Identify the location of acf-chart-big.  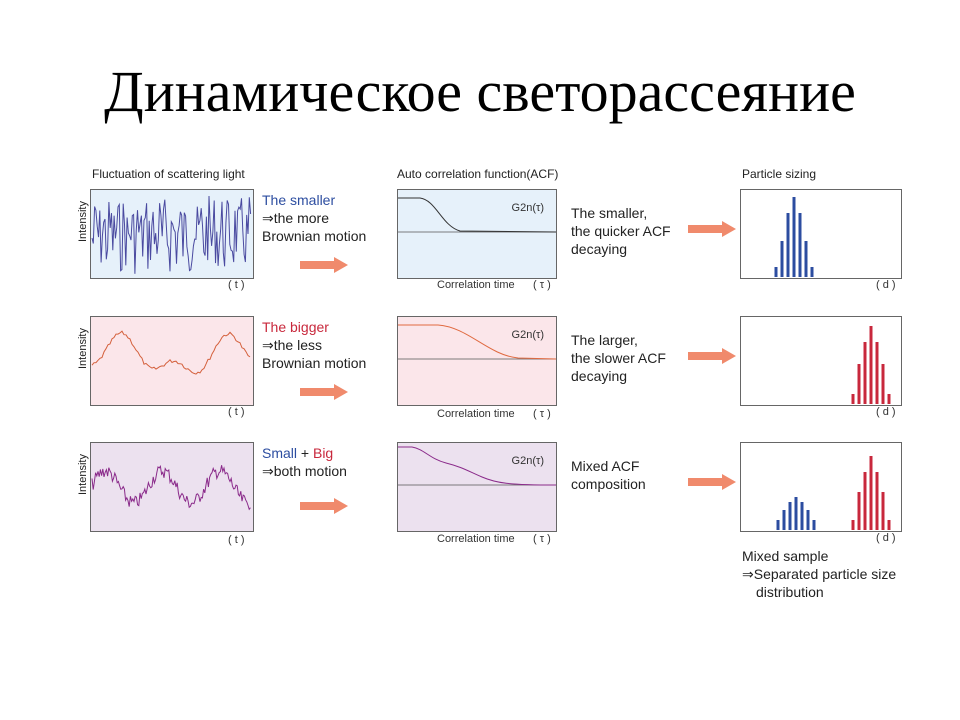
(477, 342).